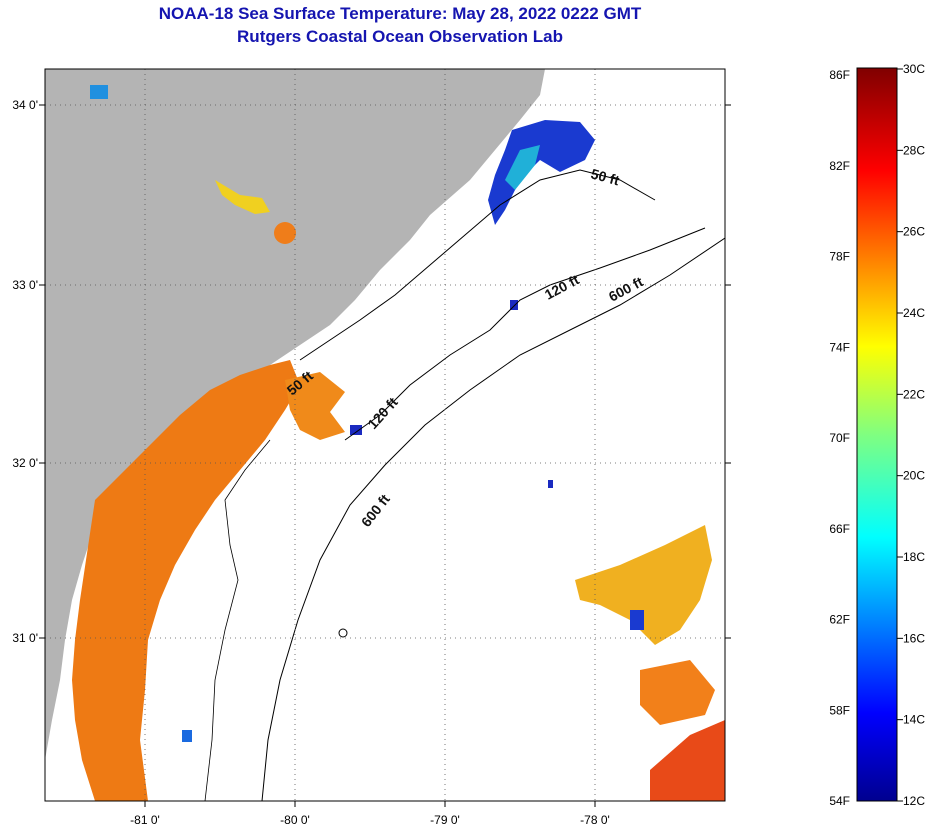 Image resolution: width=936 pixels, height=832 pixels. I want to click on sst-warm-plume, so click(315, 406).